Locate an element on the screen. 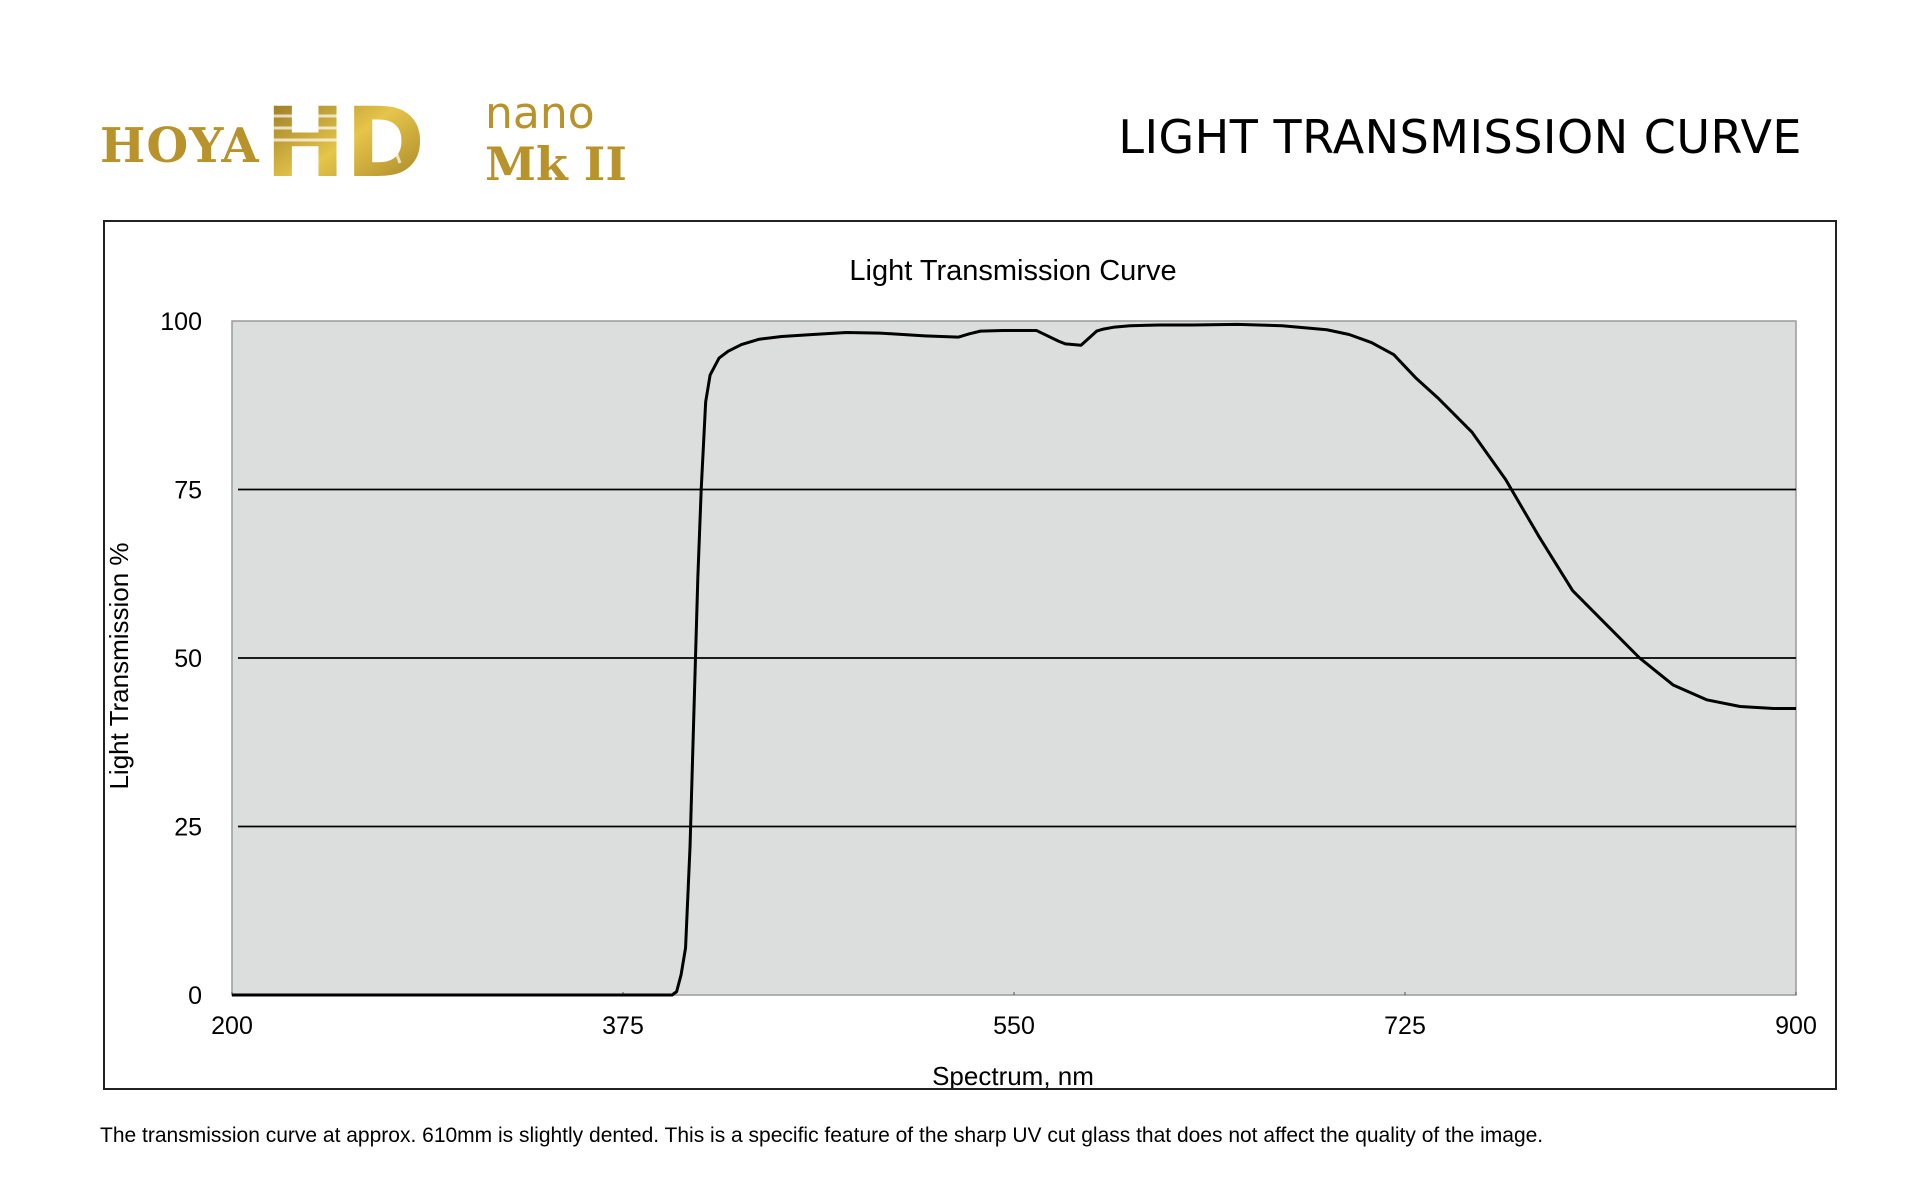 The image size is (1920, 1200). x-axis-label: Spectrum, nm is located at coordinates (1013, 1074).